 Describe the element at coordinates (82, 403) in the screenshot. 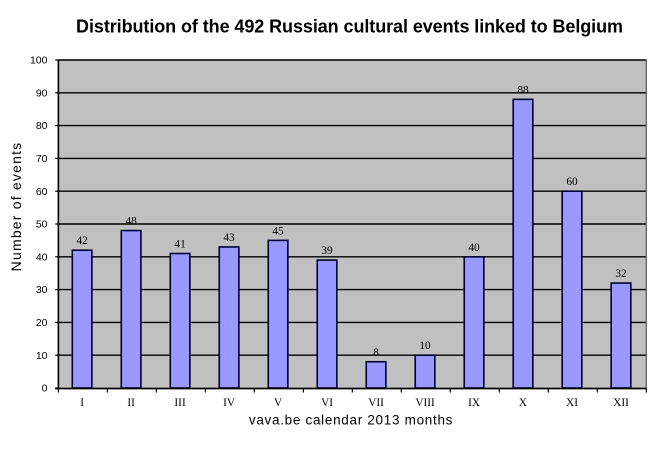

I see `svg-text: I` at that location.